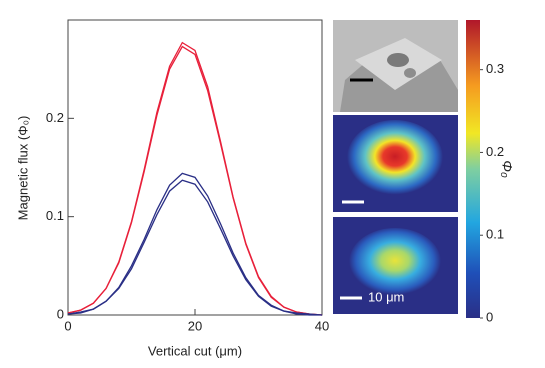 The height and width of the screenshot is (368, 545). I want to click on y-tick-label: 0.1, so click(55, 215).